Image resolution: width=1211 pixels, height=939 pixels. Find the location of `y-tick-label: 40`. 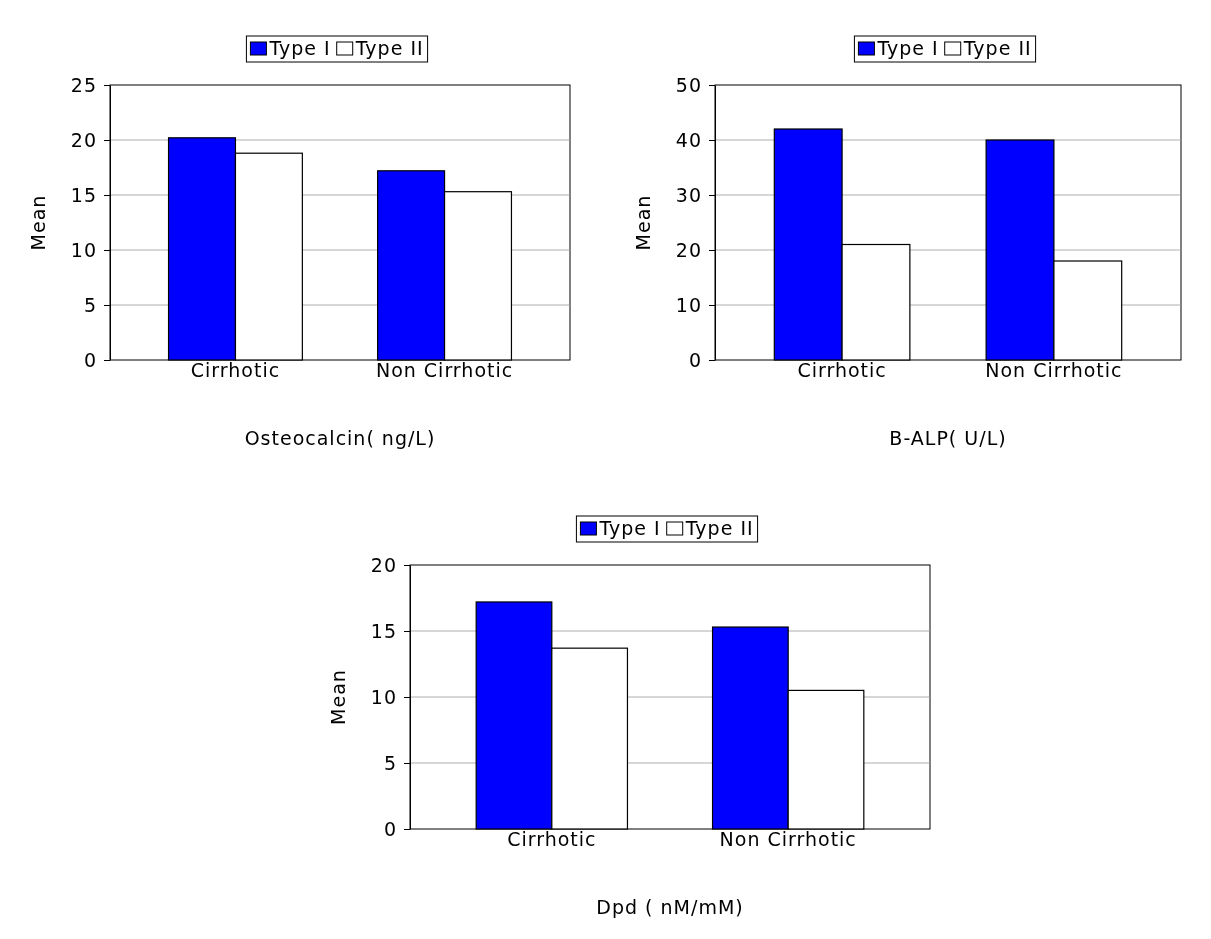

y-tick-label: 40 is located at coordinates (688, 139).